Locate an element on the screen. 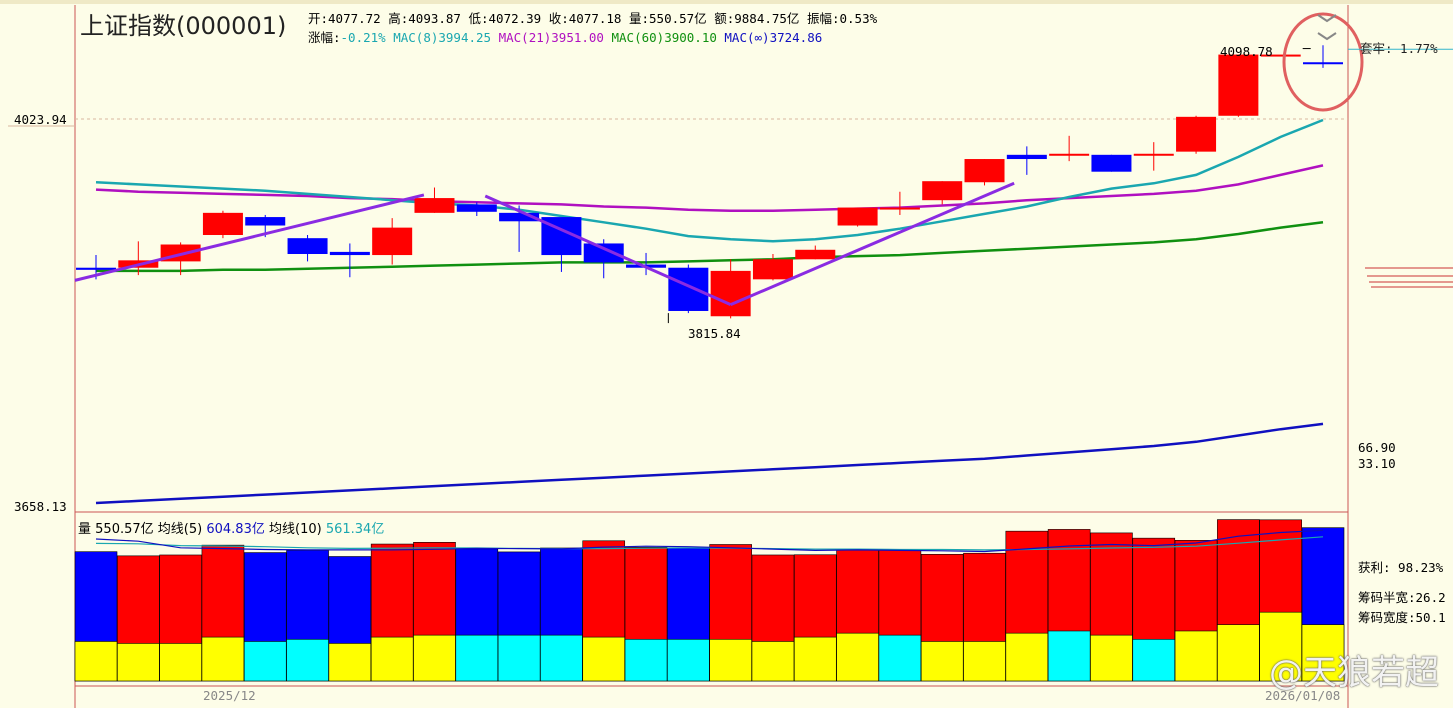 Image resolution: width=1453 pixels, height=708 pixels. close-value: 4077.18 is located at coordinates (595, 18).